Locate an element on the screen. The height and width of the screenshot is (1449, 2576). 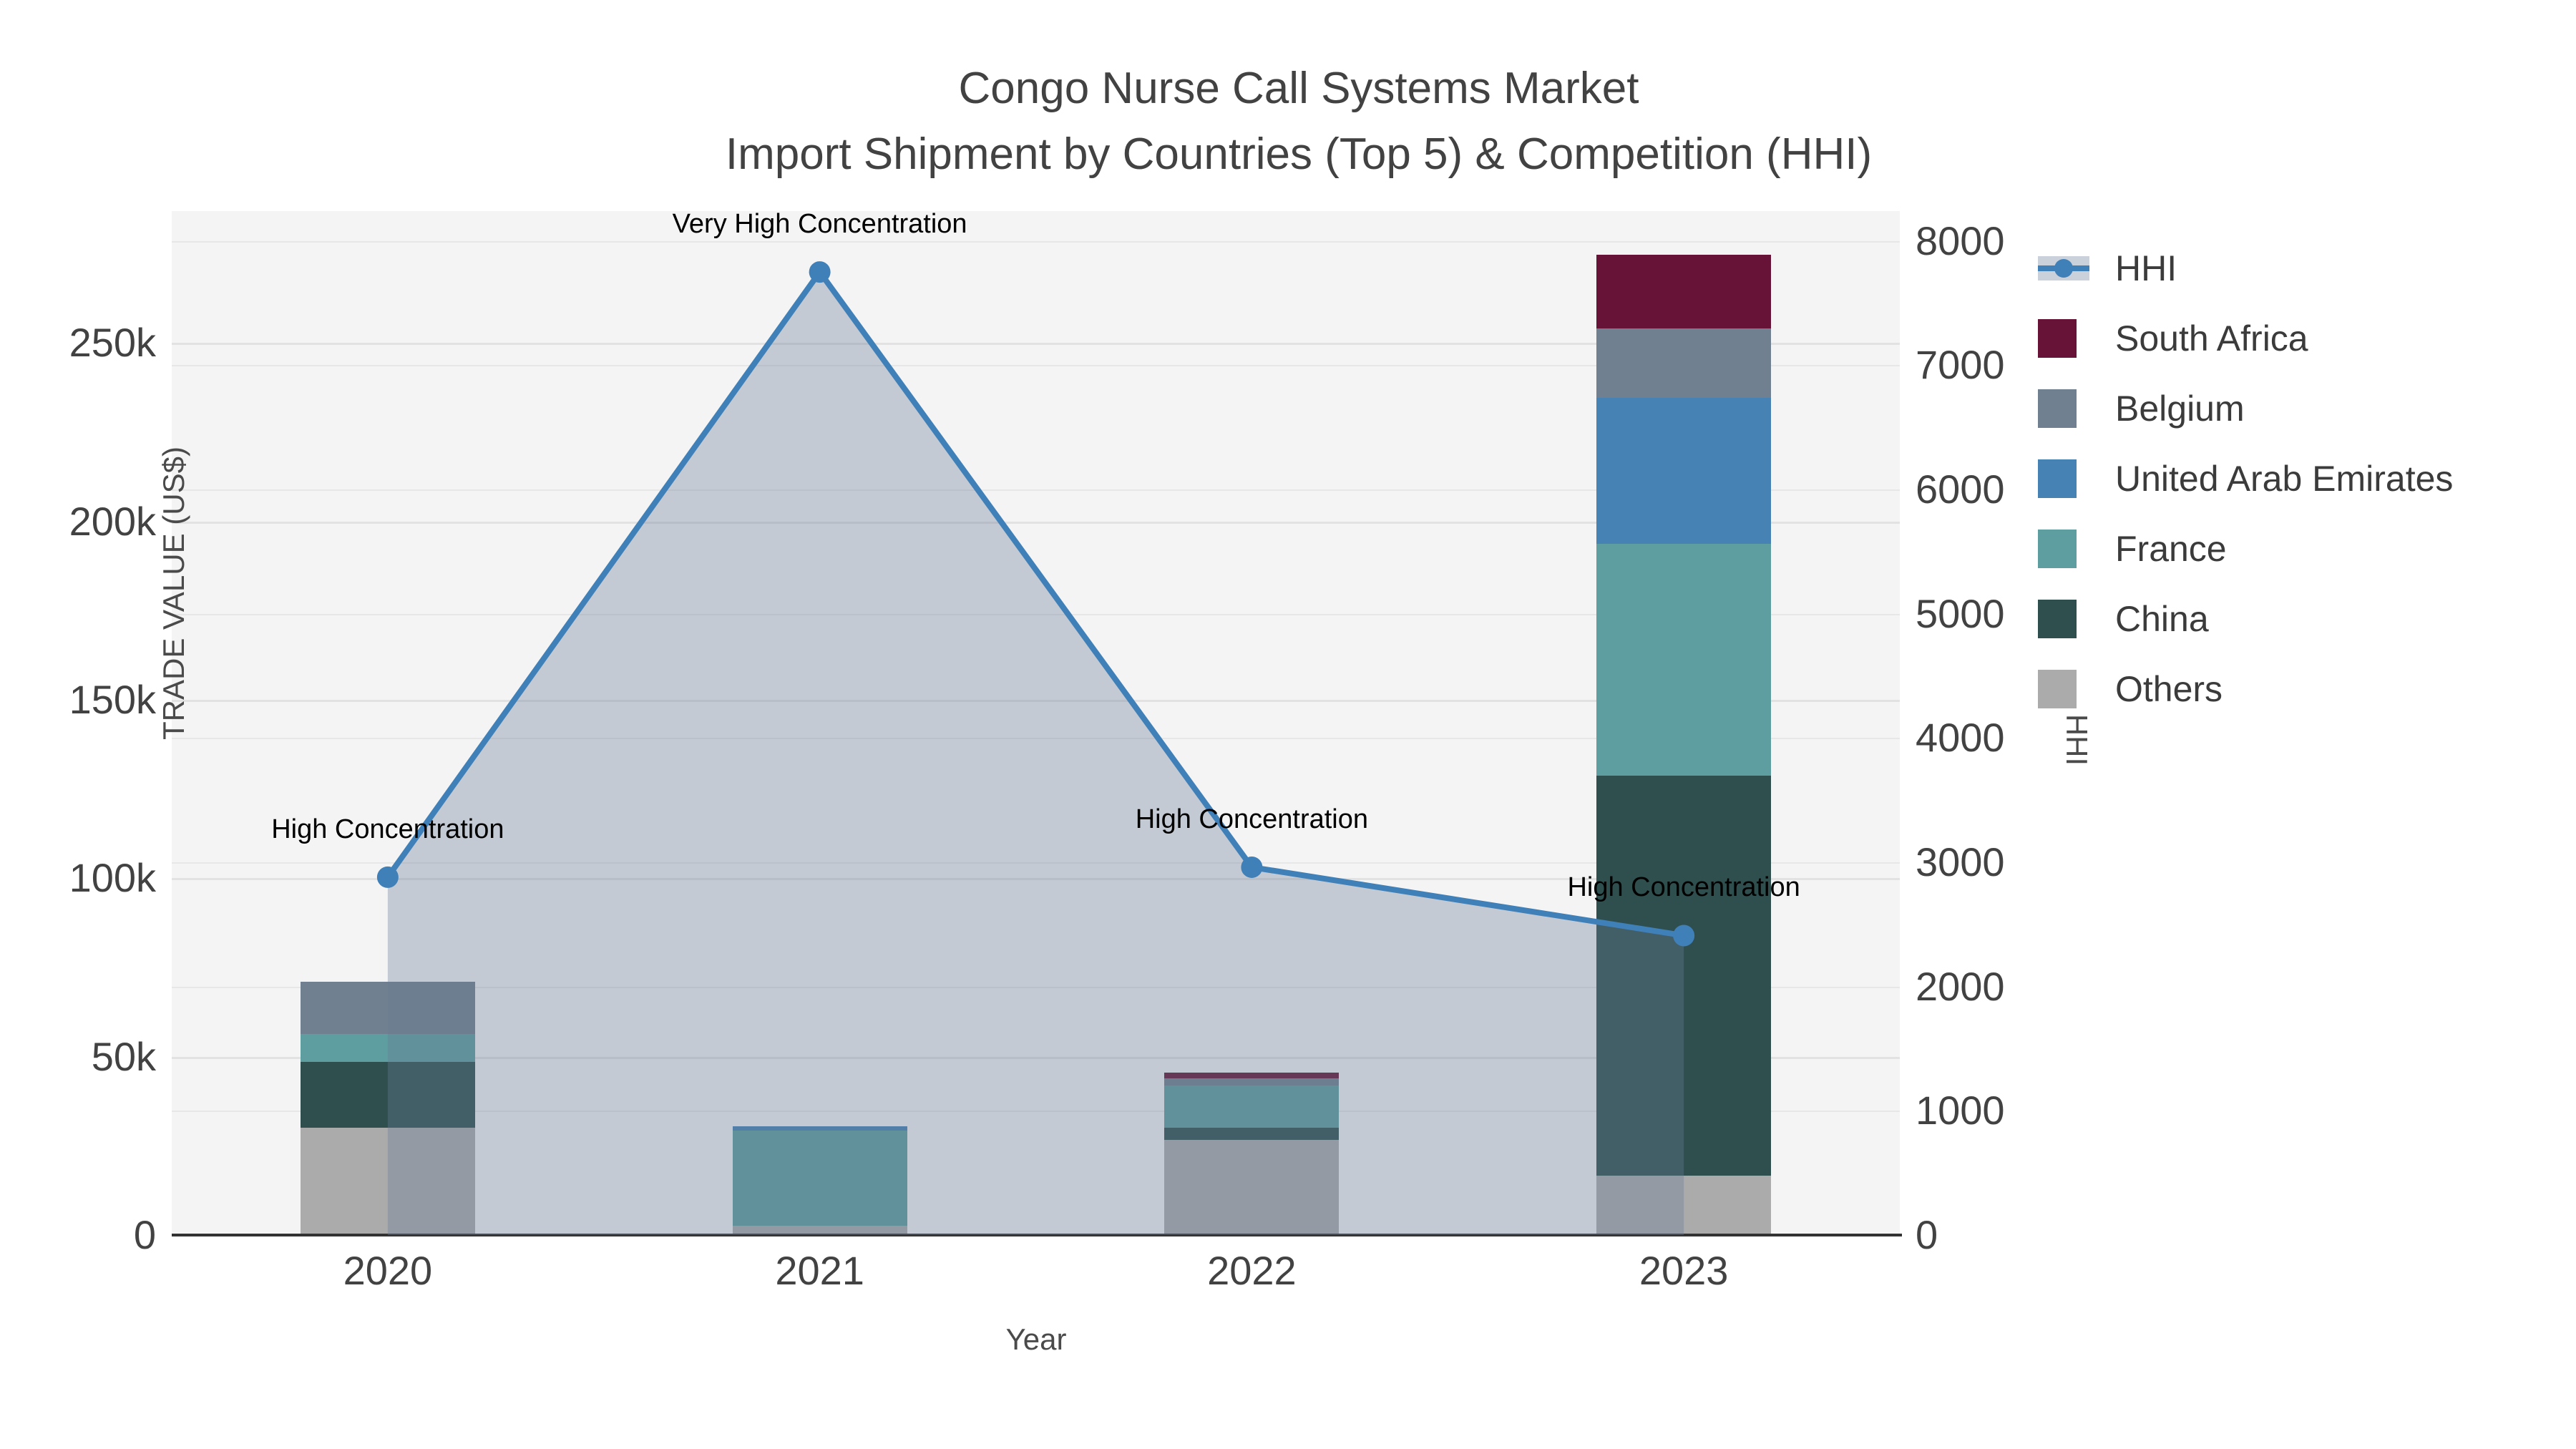
bar-segment-2023-united-arab-emirates is located at coordinates (1684, 471).